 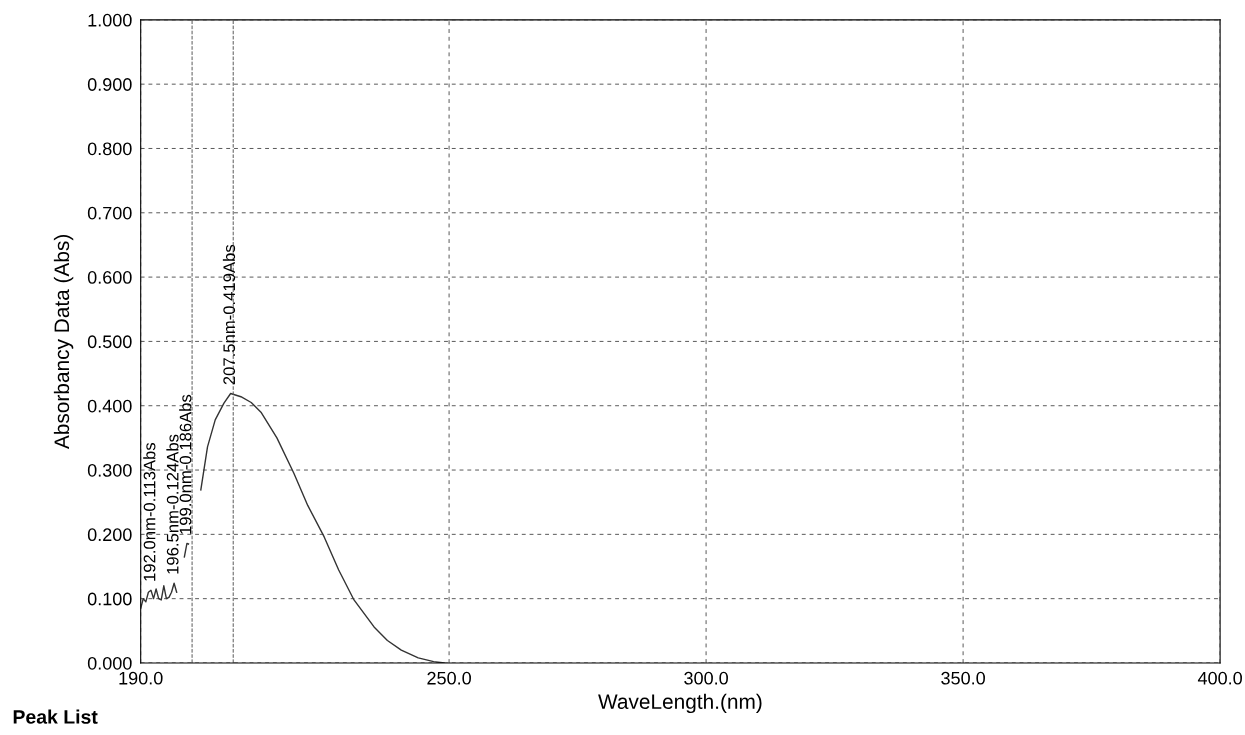 What do you see at coordinates (185, 464) in the screenshot?
I see `annotation: 199.0nm-0.186Abs` at bounding box center [185, 464].